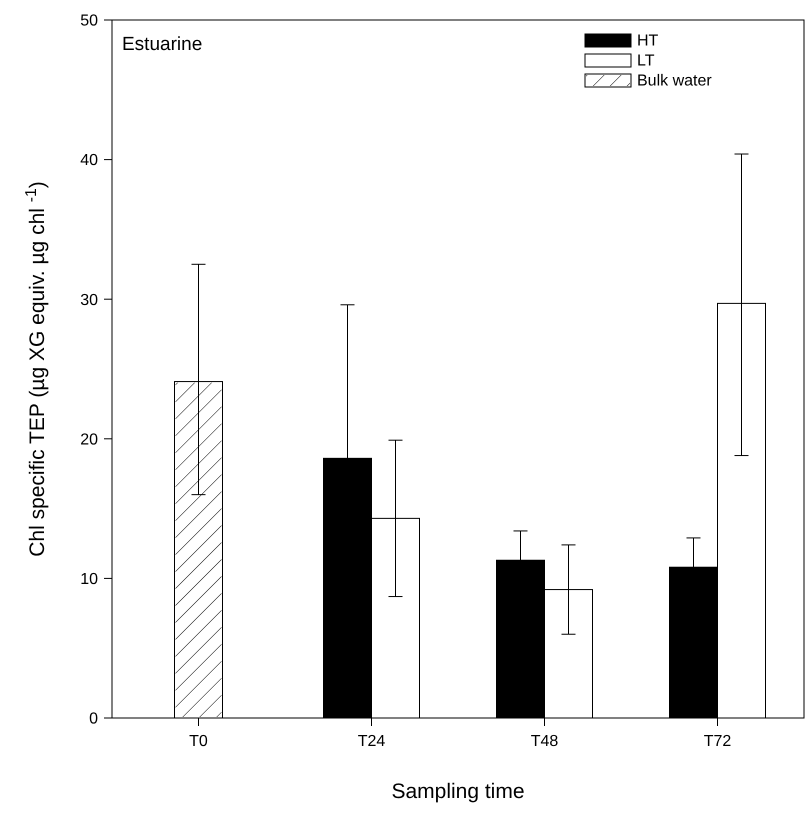 Image resolution: width=806 pixels, height=822 pixels. I want to click on y-tick-label: 0, so click(93, 719).